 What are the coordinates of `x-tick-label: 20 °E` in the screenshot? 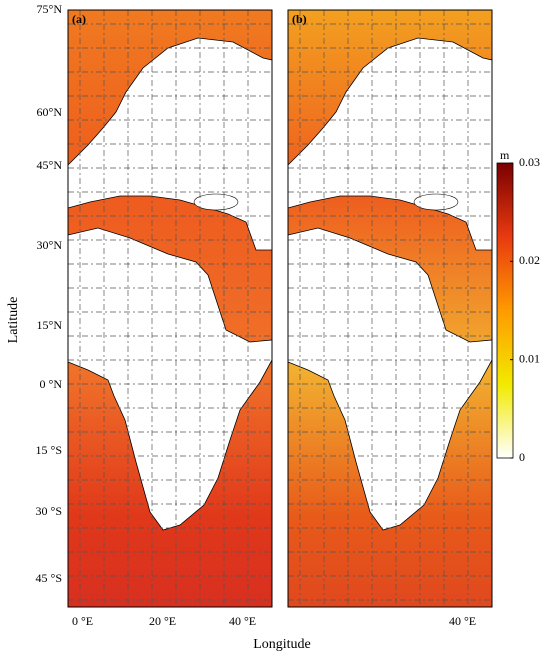 It's located at (162, 621).